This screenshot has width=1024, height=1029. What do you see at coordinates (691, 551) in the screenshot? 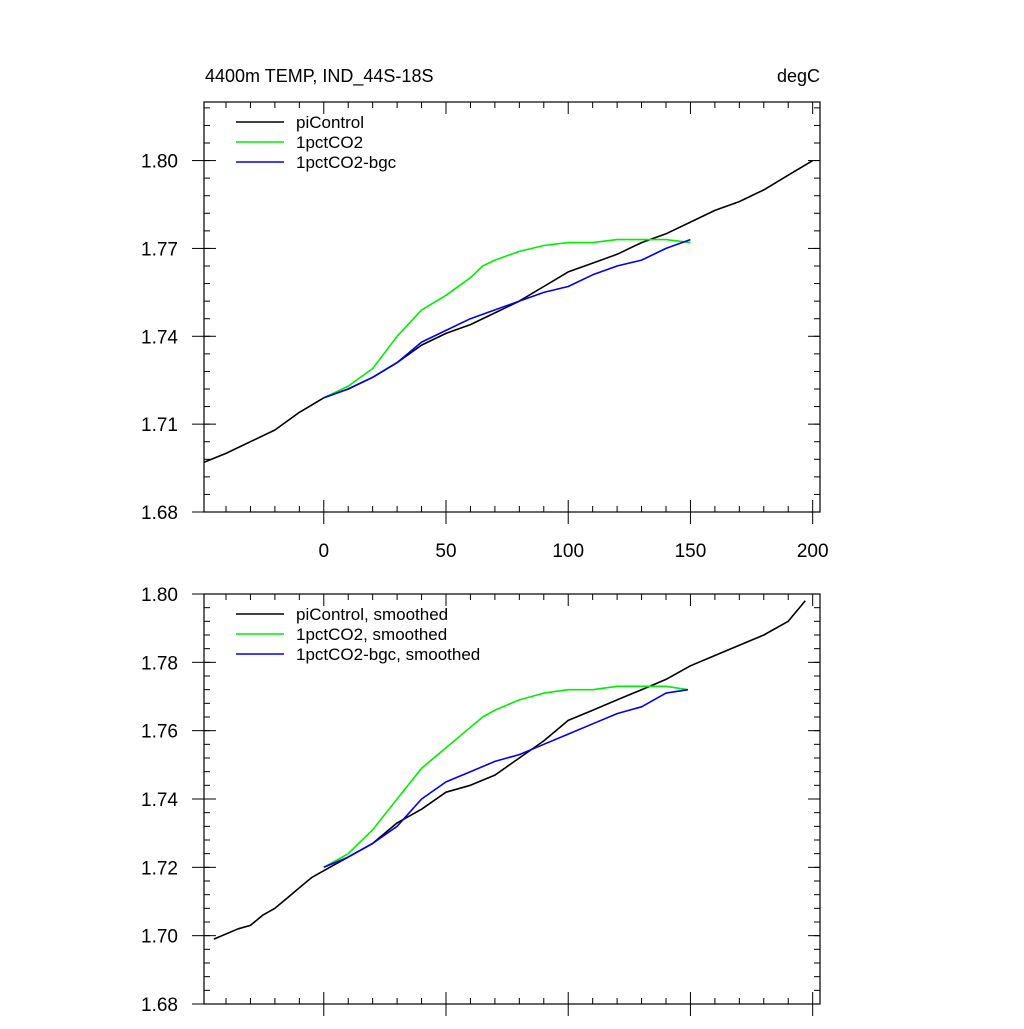
I see `x-tick-label: 150` at bounding box center [691, 551].